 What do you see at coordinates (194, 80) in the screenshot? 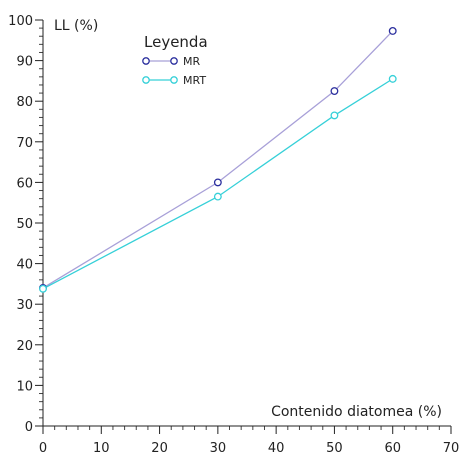
I see `legend-label: MRT` at bounding box center [194, 80].